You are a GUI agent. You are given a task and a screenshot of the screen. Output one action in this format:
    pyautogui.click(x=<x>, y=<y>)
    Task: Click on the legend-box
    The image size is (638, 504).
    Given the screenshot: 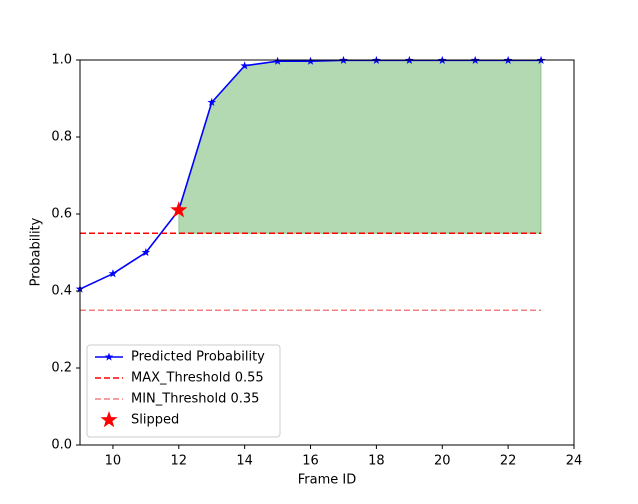 What is the action you would take?
    pyautogui.click(x=183, y=391)
    